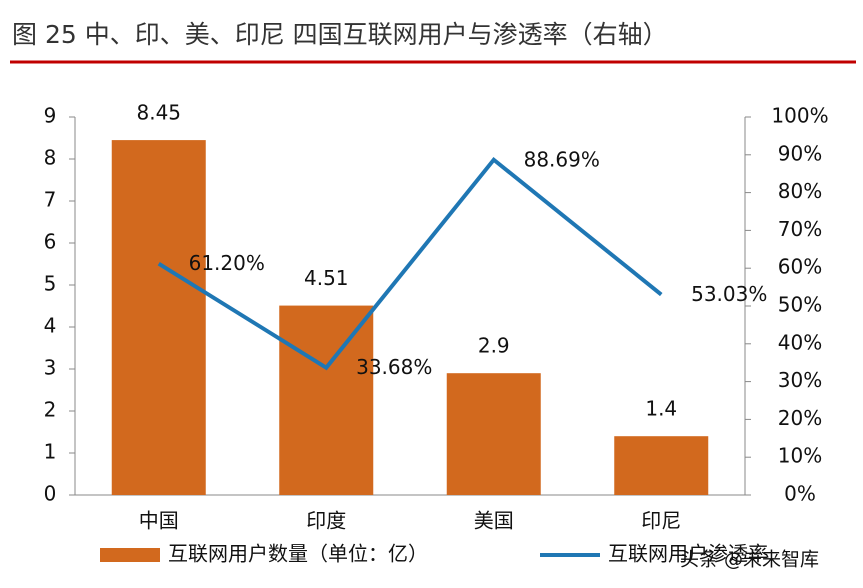 The width and height of the screenshot is (863, 588). Describe the element at coordinates (800, 305) in the screenshot. I see `y2-tick-label: 50%` at that location.